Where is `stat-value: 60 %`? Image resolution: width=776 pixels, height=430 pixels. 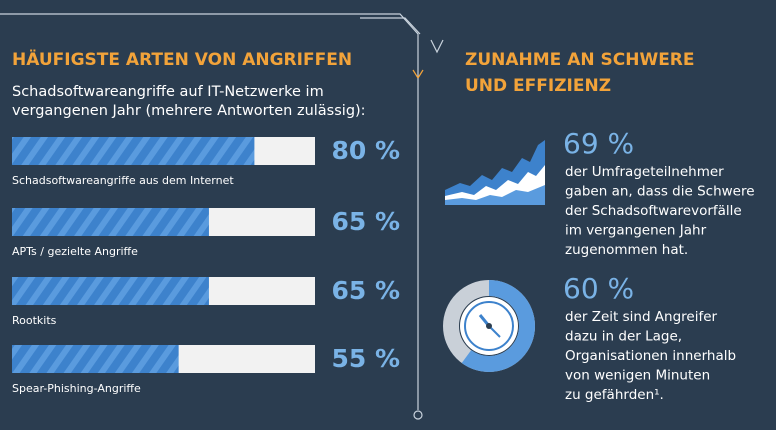
stat-value: 60 % is located at coordinates (598, 288).